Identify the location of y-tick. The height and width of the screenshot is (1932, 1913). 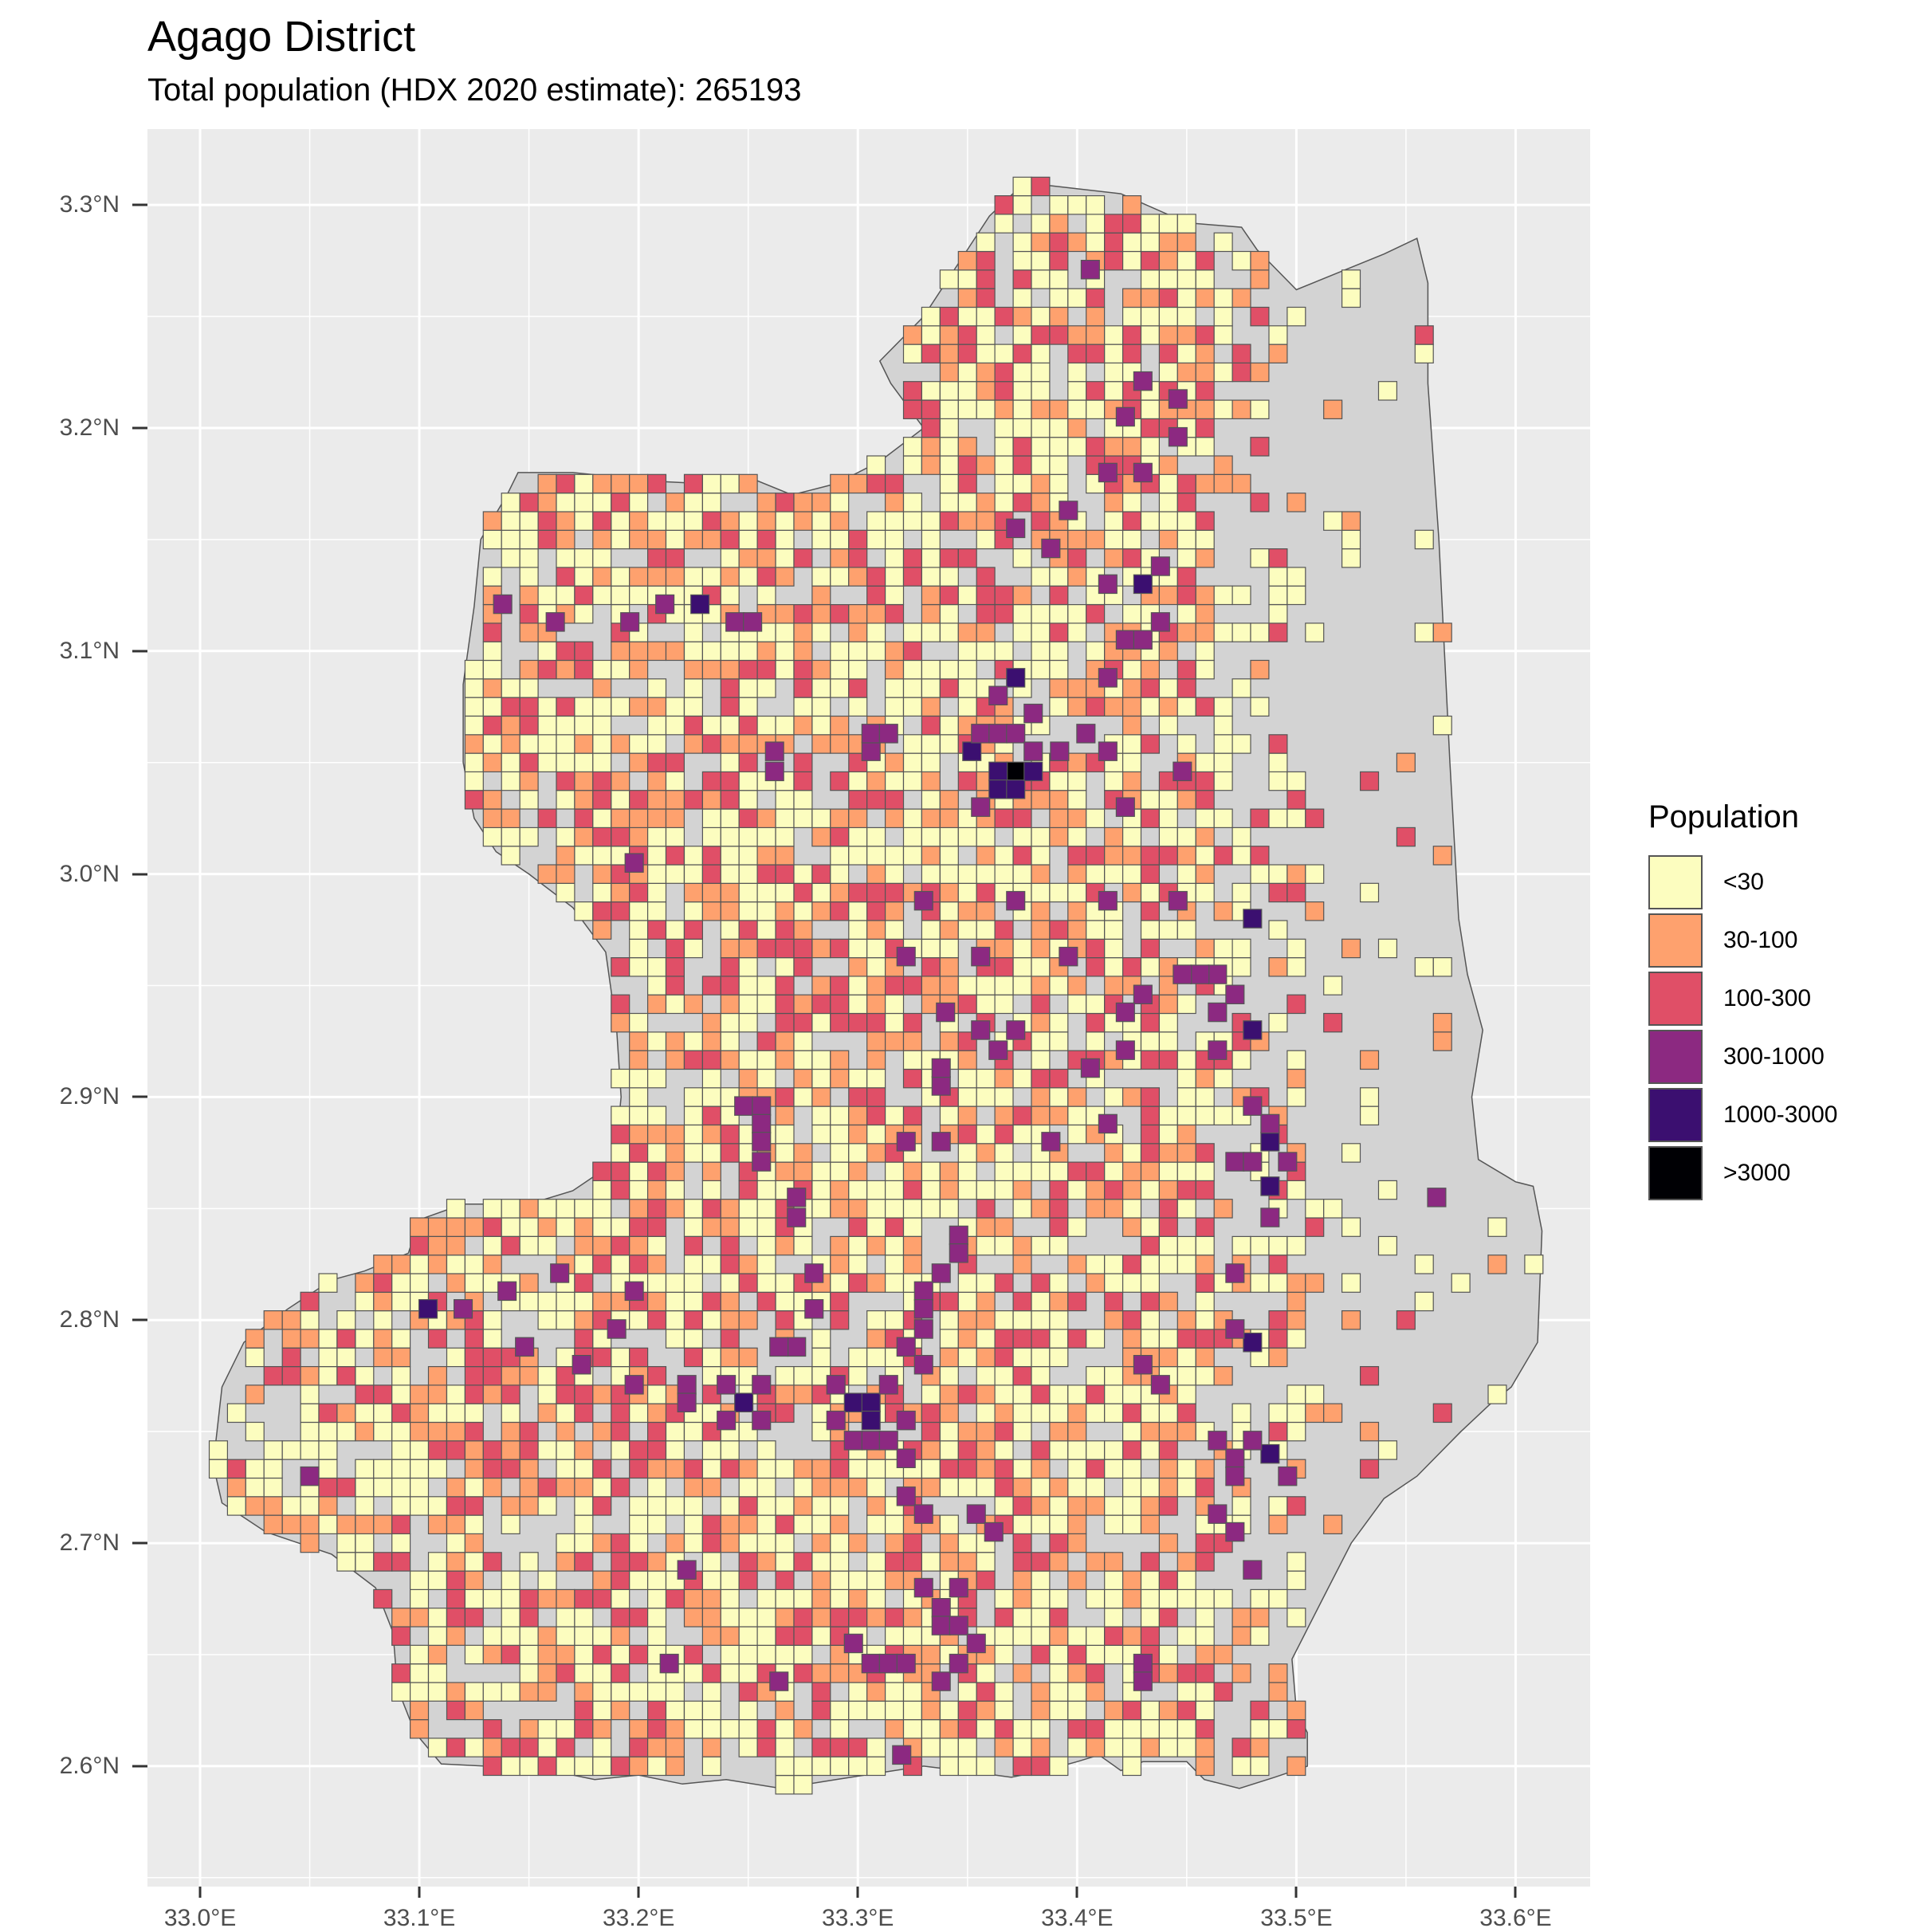
(139, 428).